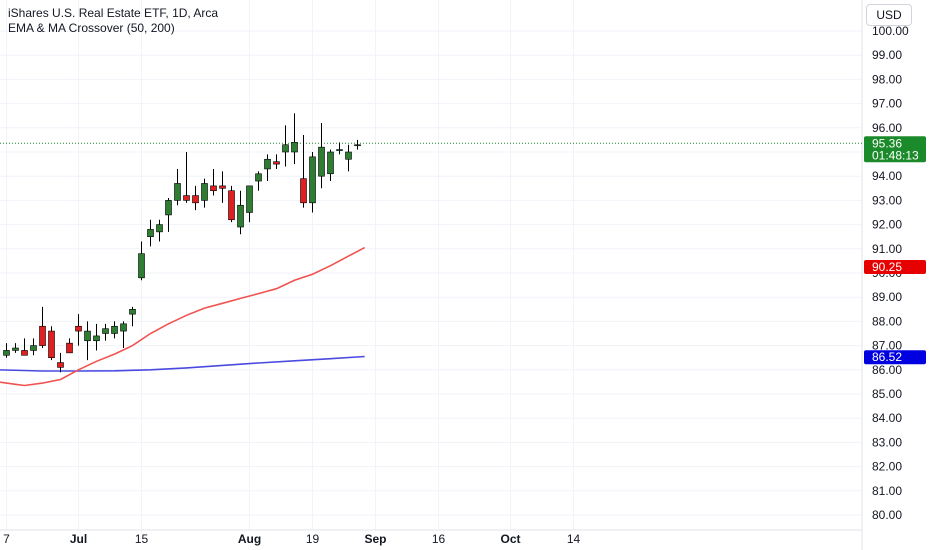  I want to click on time-tick-label: Aug, so click(249, 539).